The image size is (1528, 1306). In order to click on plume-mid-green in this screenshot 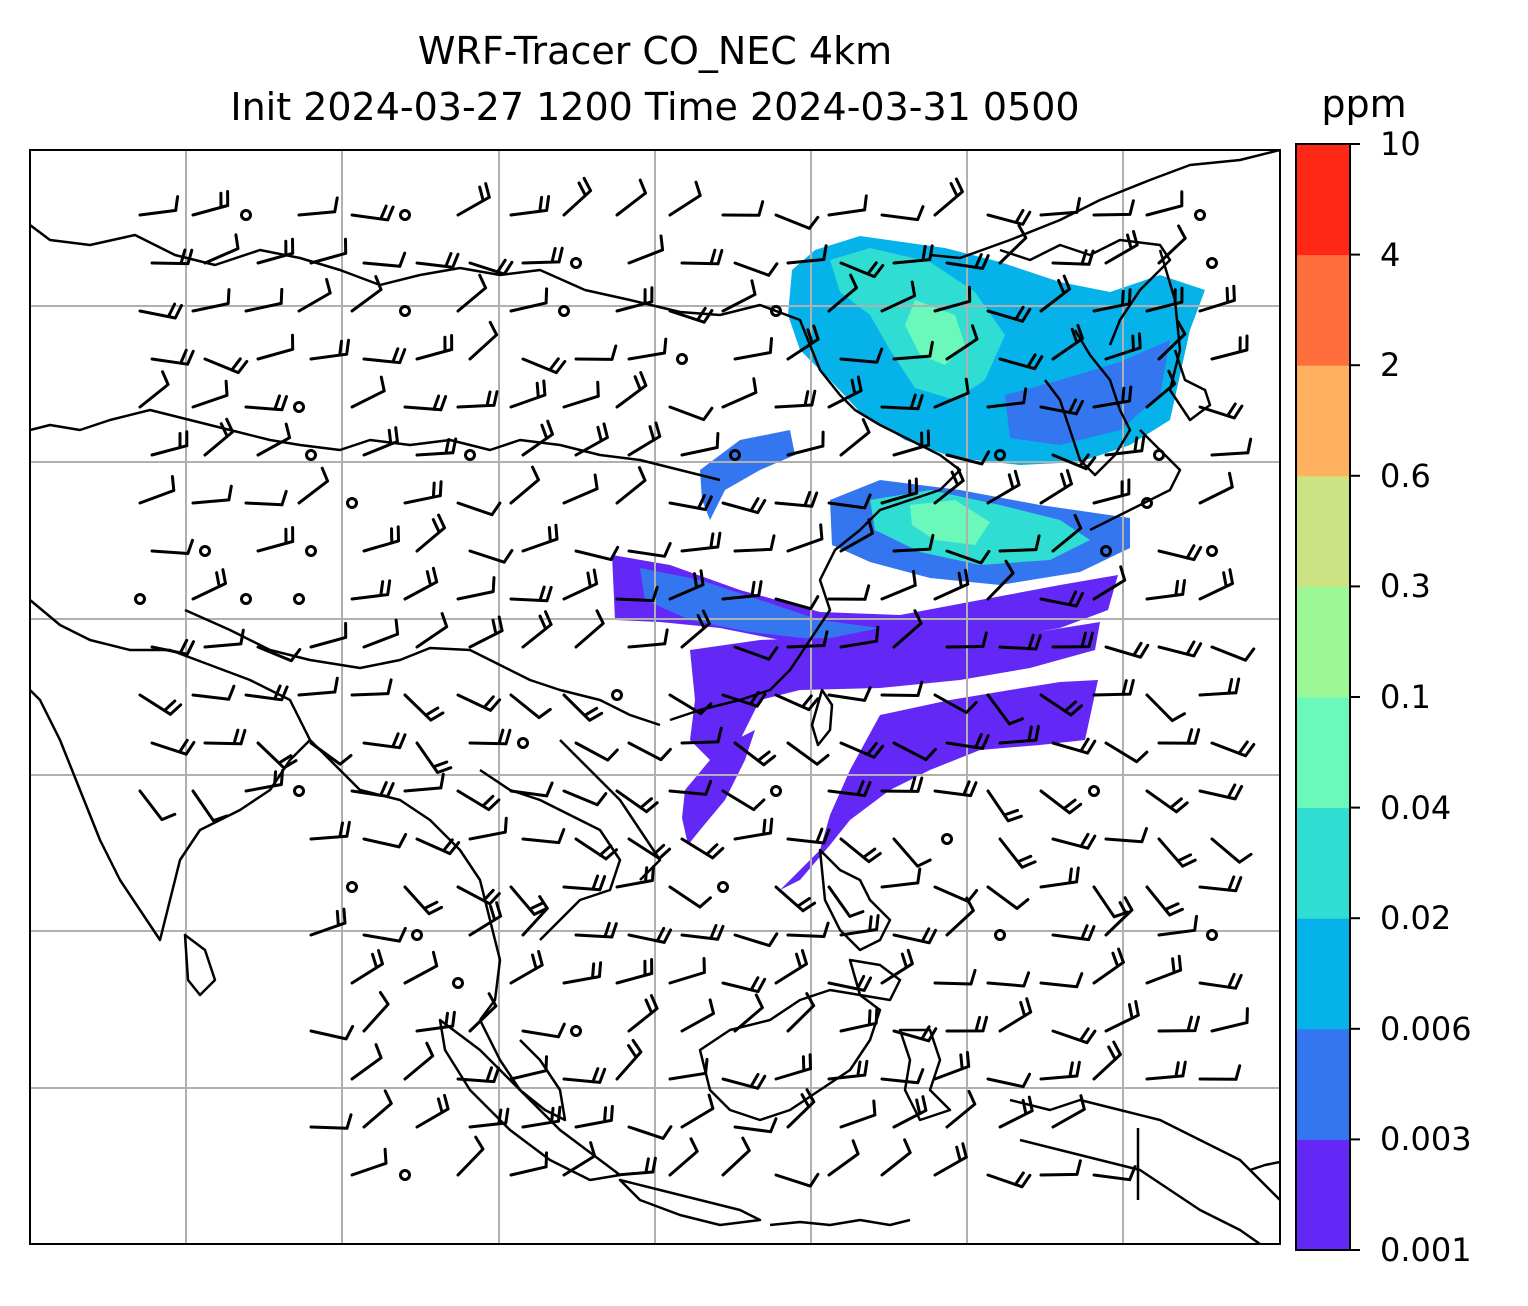, I will do `click(950, 522)`.